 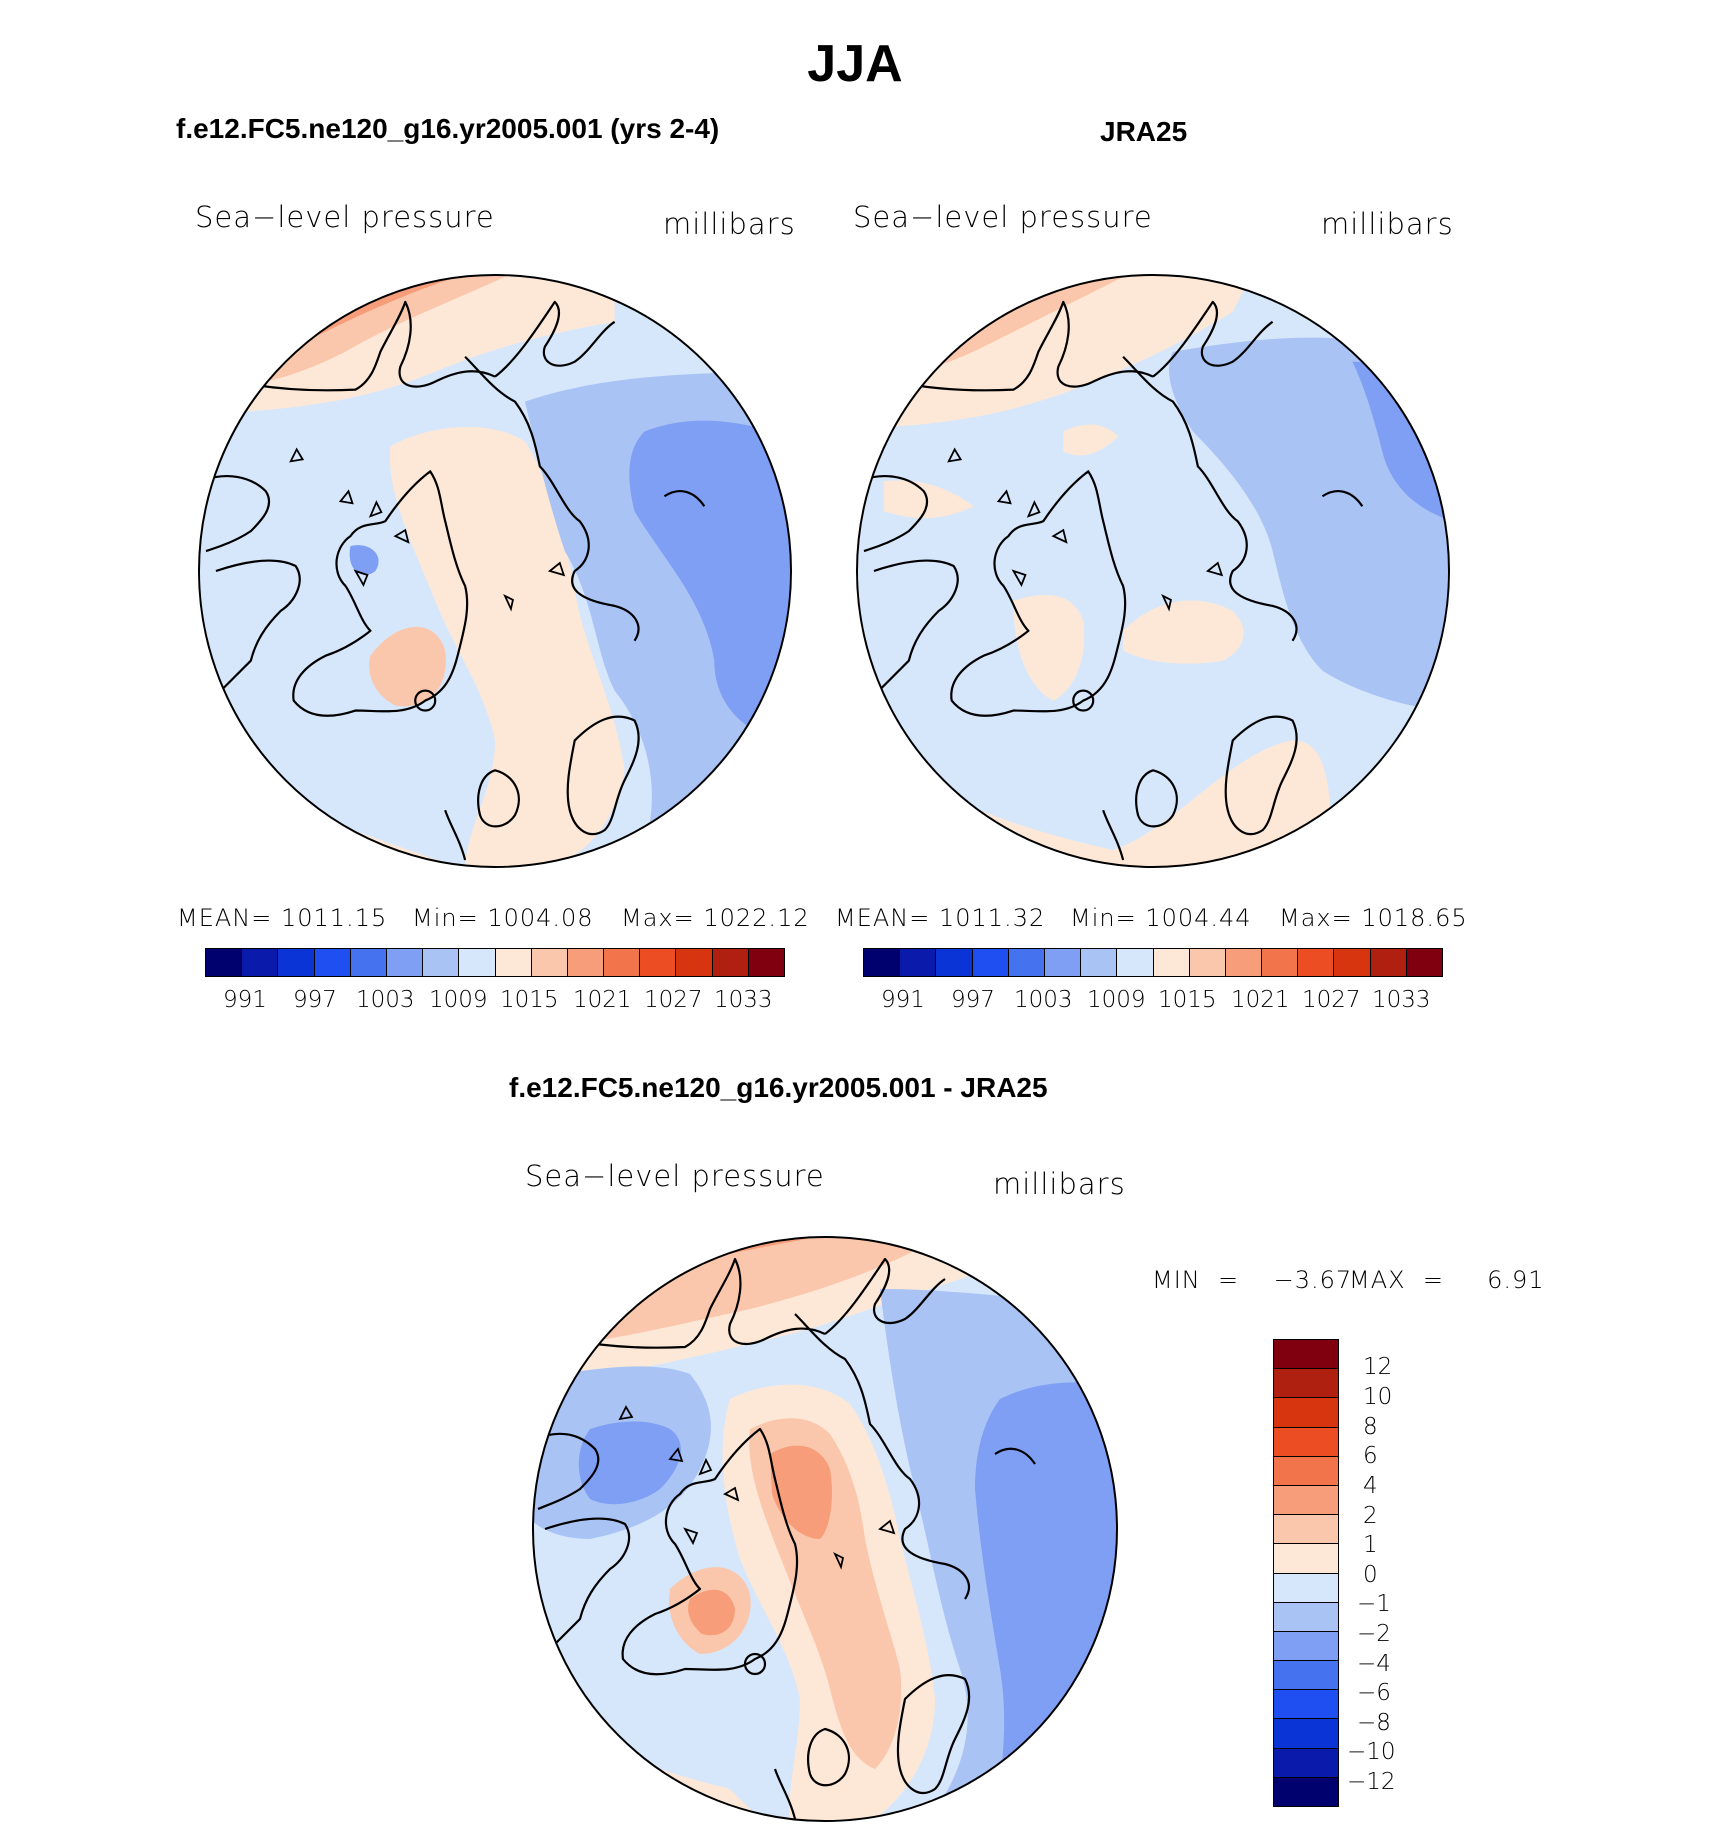 I want to click on diff-map-boundary, so click(x=825, y=1529).